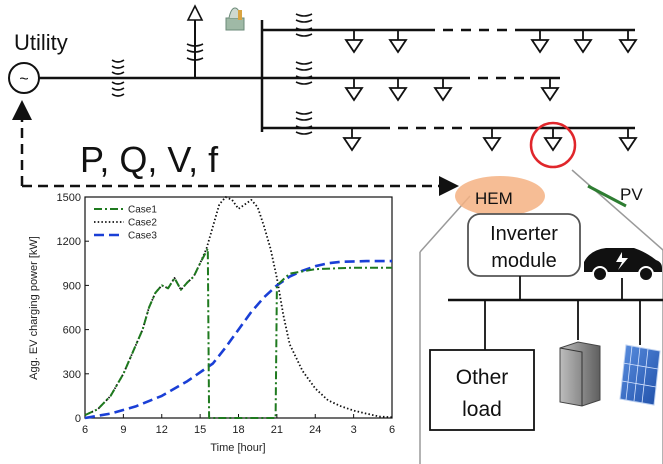 The width and height of the screenshot is (663, 464). Describe the element at coordinates (235, 19) in the screenshot. I see `power-plant-icon` at that location.